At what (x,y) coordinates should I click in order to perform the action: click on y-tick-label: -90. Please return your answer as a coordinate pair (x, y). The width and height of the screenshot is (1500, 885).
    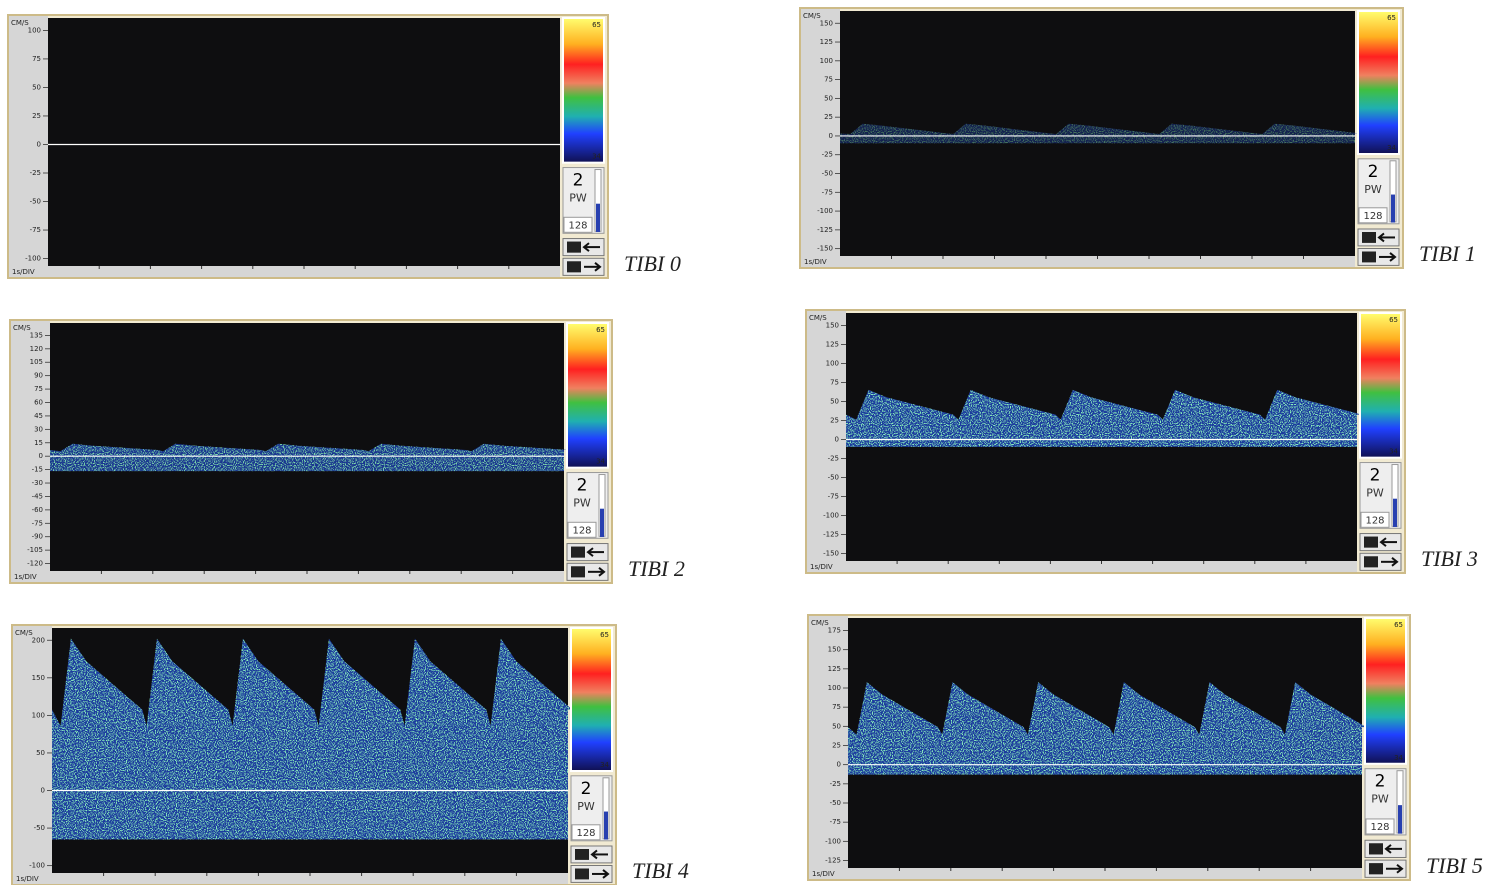
    Looking at the image, I should click on (37, 537).